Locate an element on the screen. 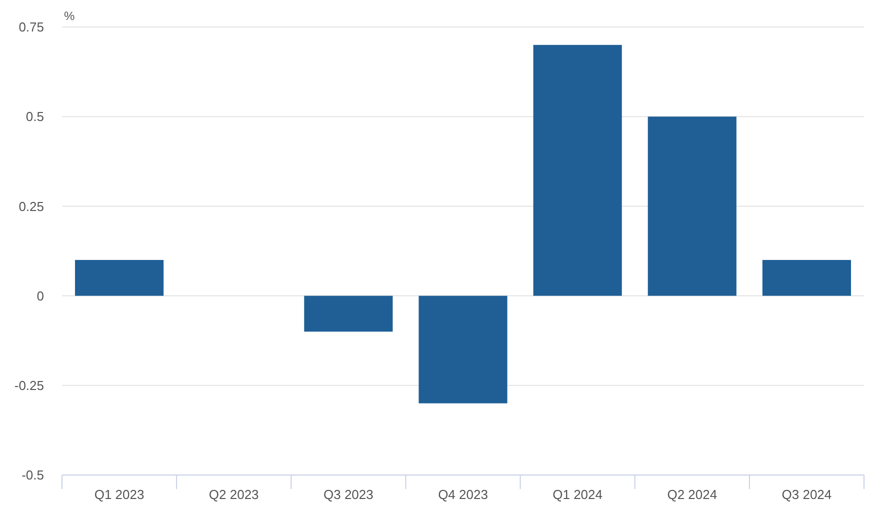  x-tick-label: Q4 2023 is located at coordinates (463, 494).